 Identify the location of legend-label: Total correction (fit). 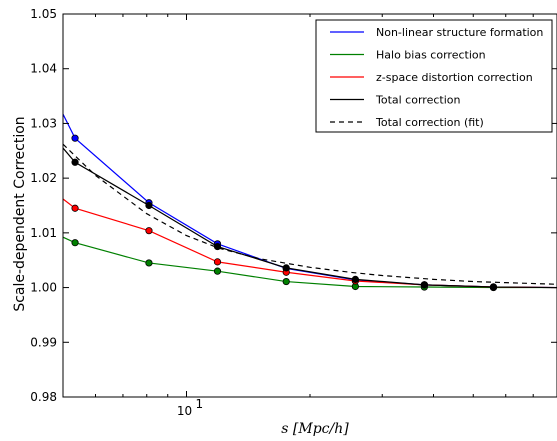
(429, 122).